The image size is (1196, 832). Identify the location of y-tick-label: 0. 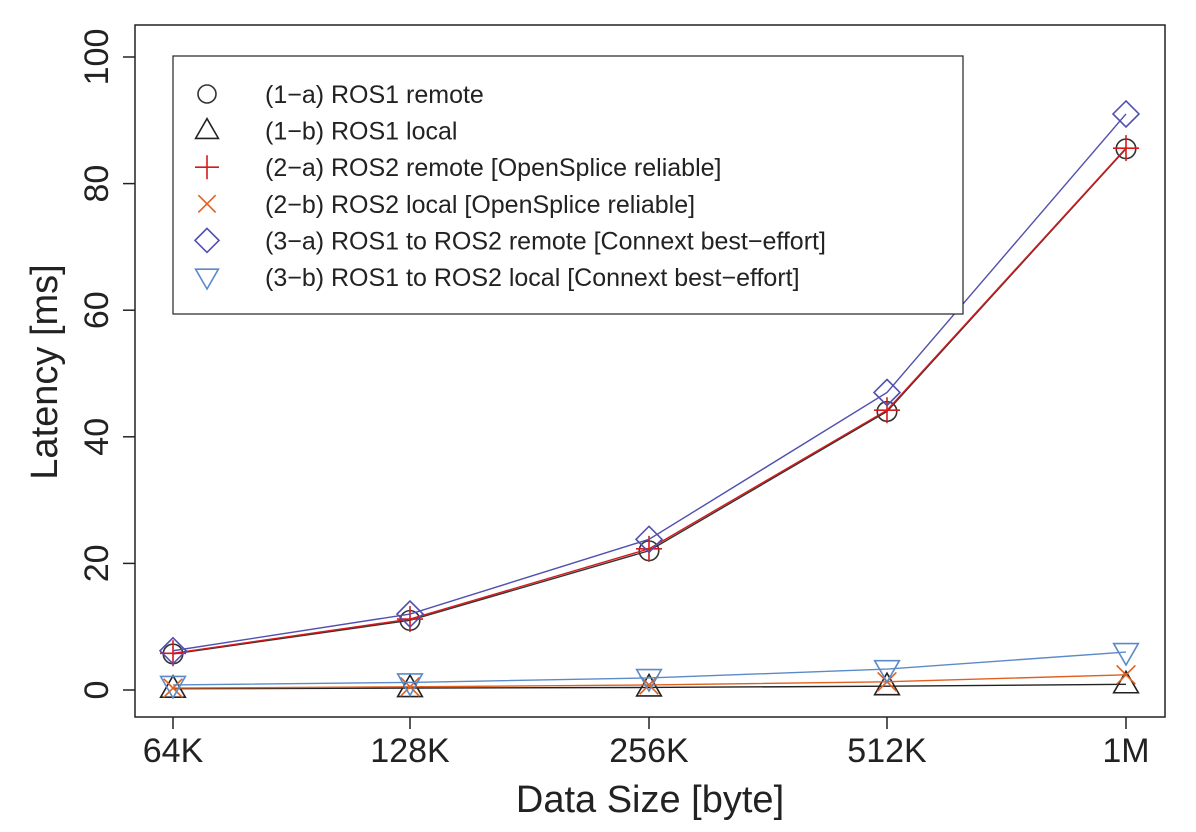
(97, 690).